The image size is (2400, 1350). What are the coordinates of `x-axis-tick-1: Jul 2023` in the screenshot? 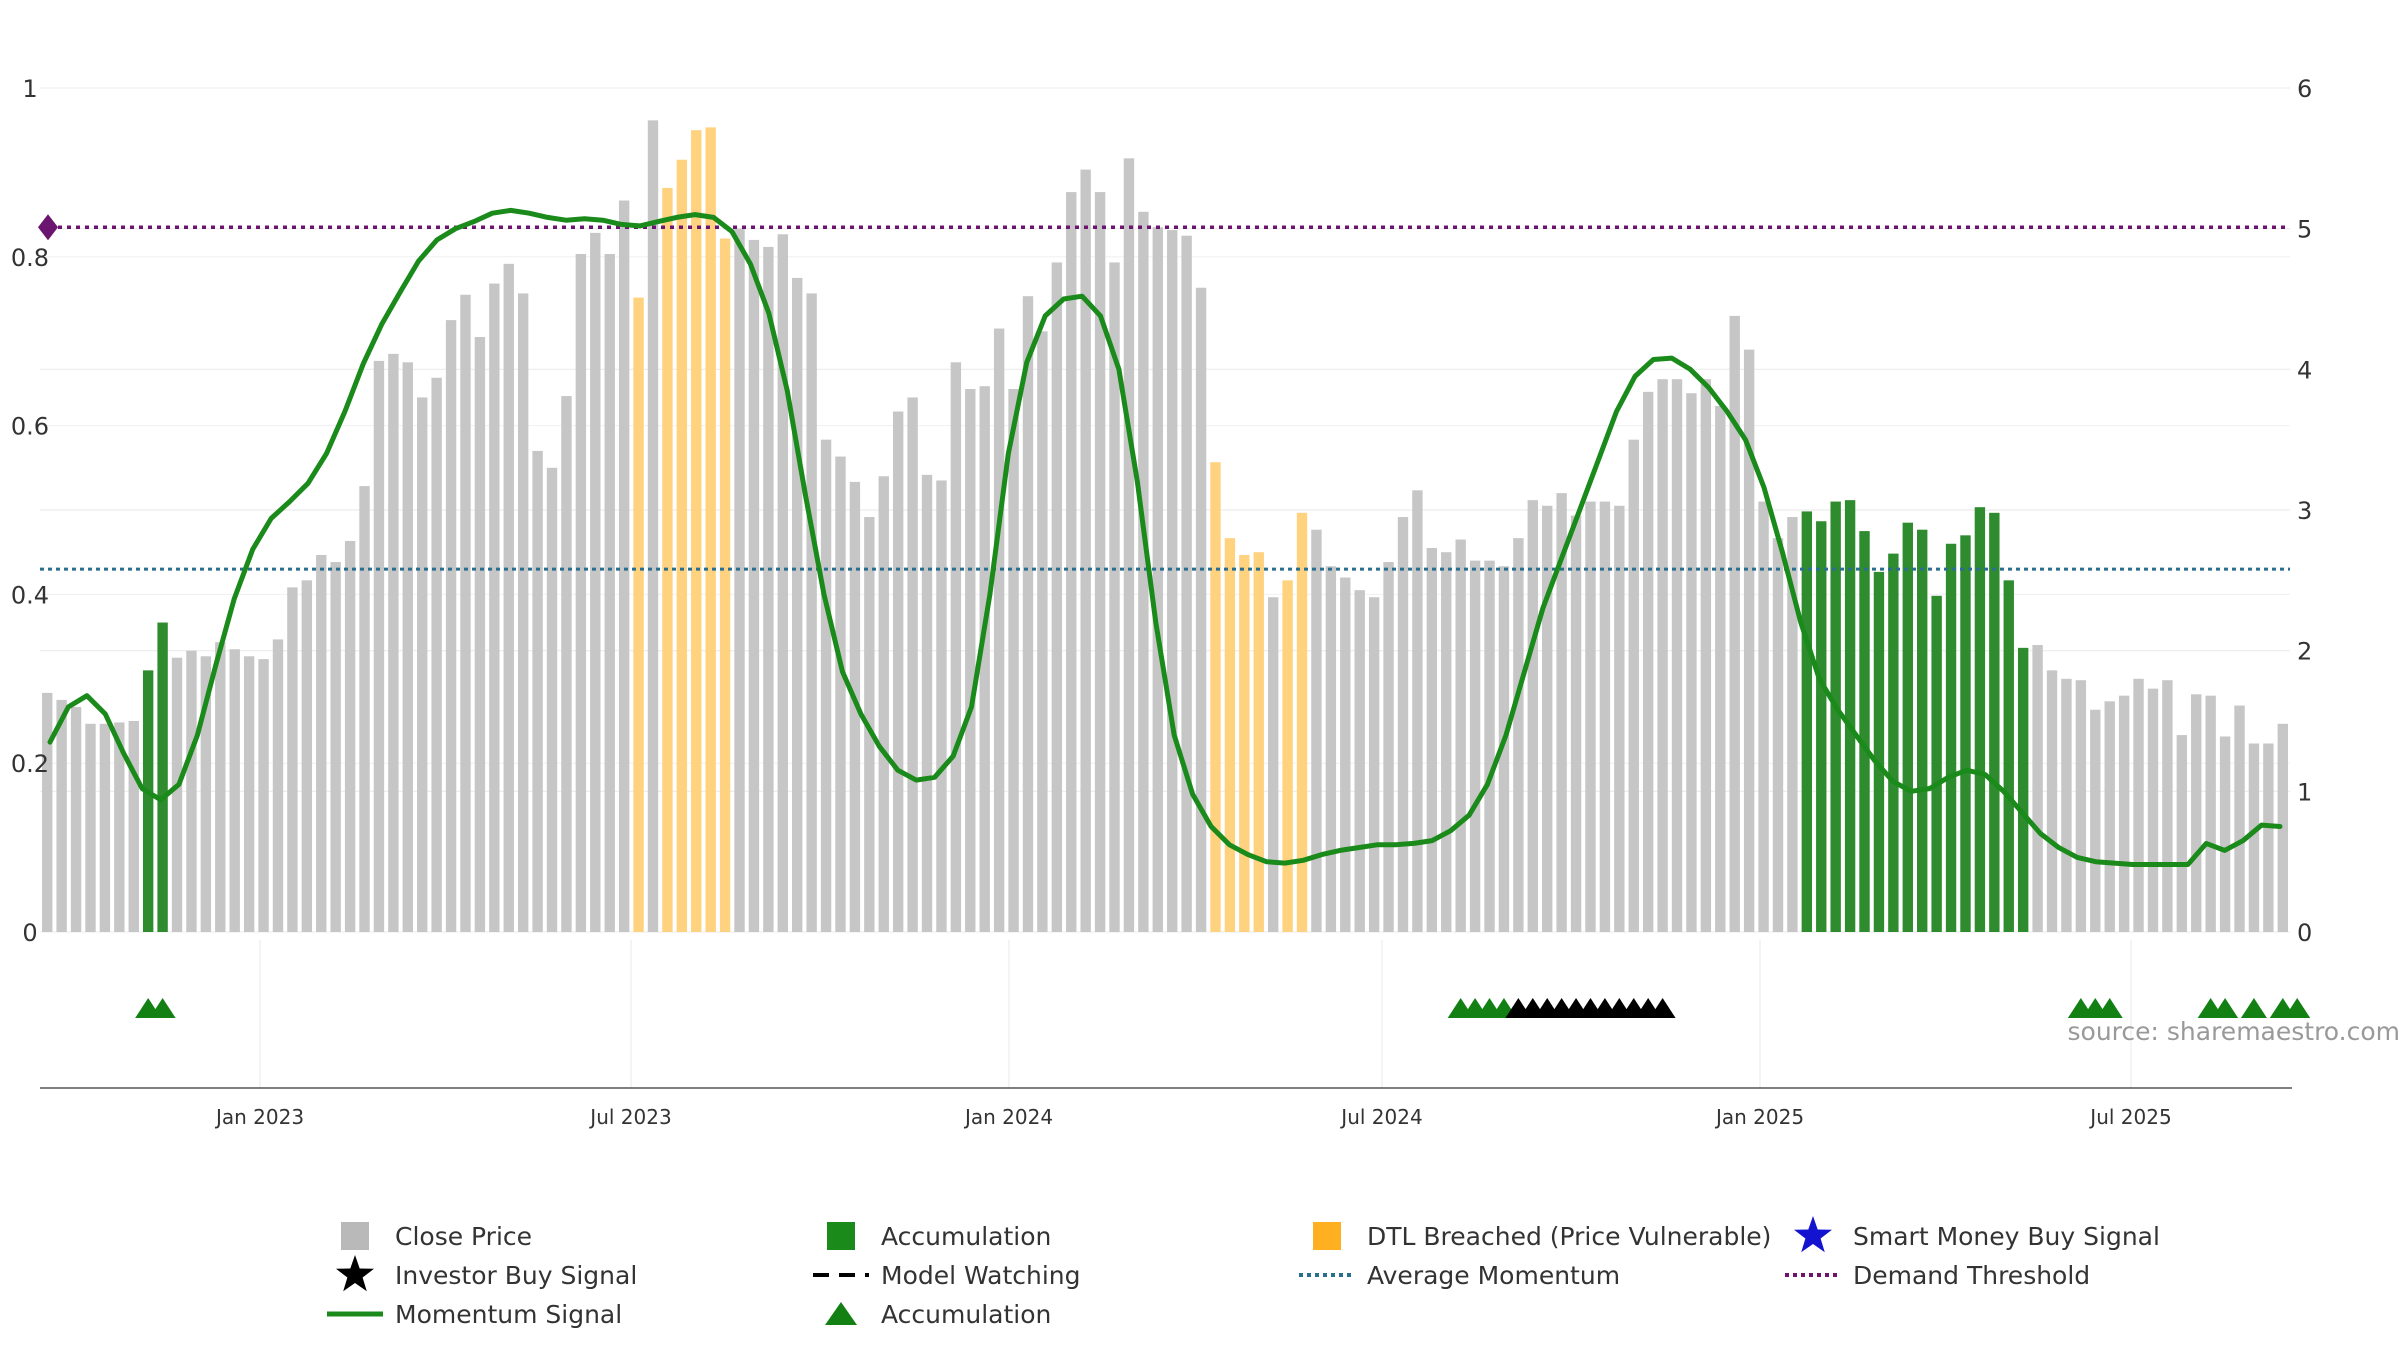 It's located at (629, 1117).